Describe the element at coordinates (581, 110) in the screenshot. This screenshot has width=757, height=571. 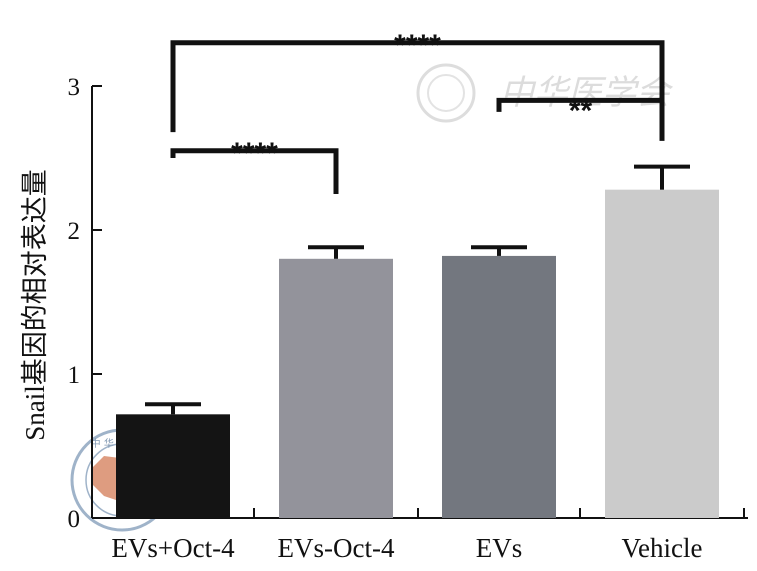
I see `significance-label: **` at that location.